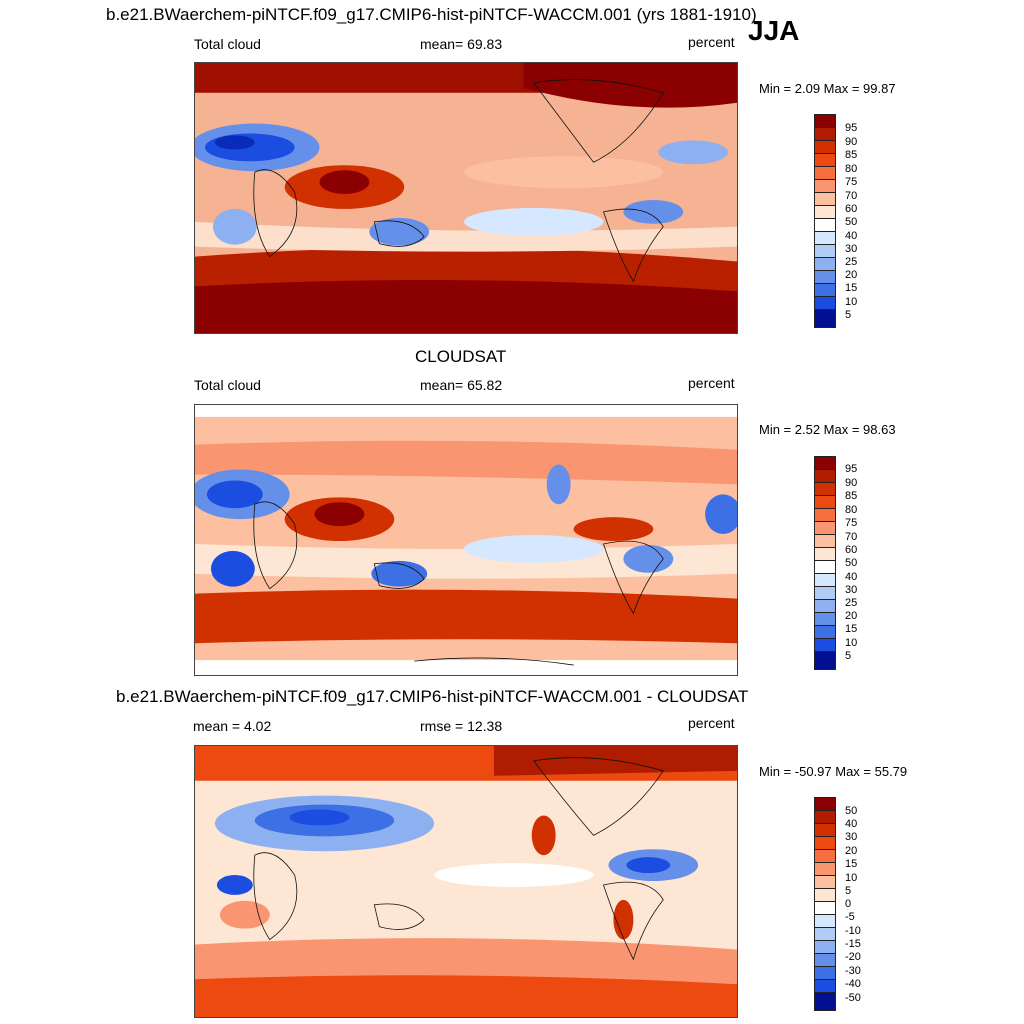 This screenshot has width=1024, height=1024. Describe the element at coordinates (774, 30) in the screenshot. I see `season-label: JJA` at that location.